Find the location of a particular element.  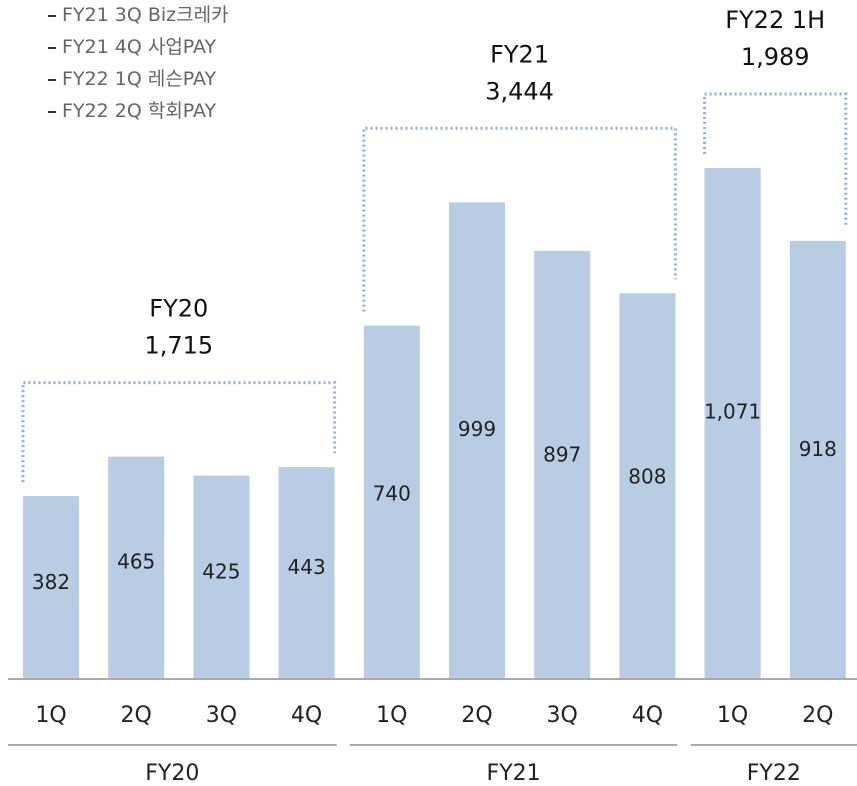

group-label: FY21 is located at coordinates (514, 773).